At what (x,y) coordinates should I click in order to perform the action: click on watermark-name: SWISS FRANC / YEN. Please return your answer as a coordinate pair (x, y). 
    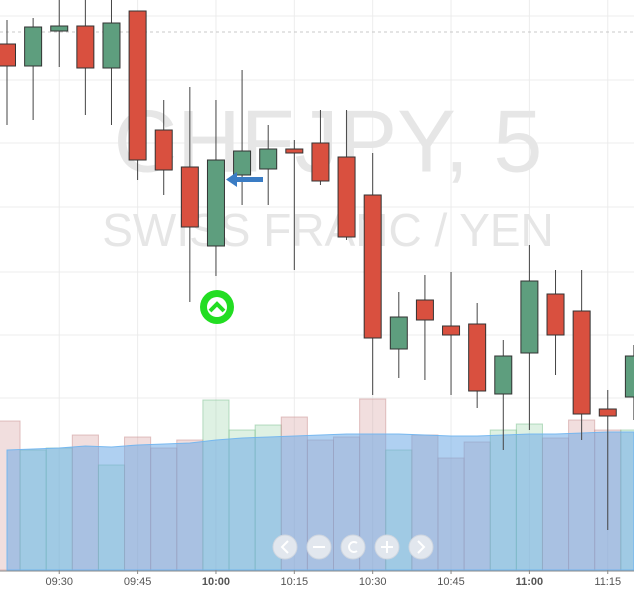
    Looking at the image, I should click on (328, 230).